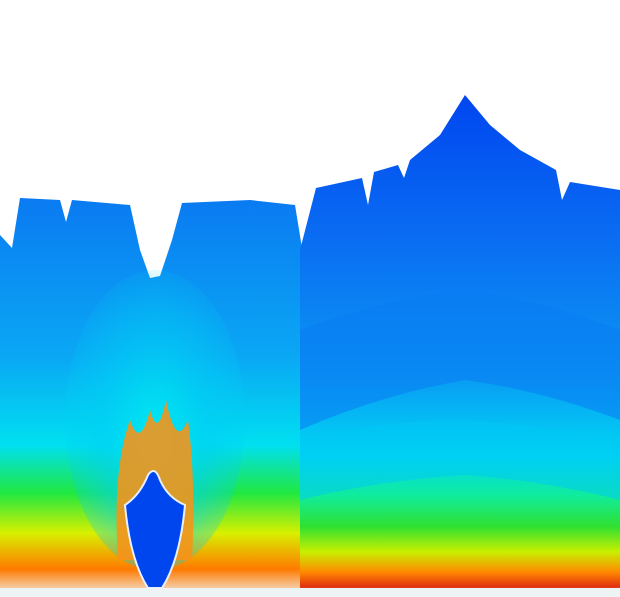 The image size is (620, 597). What do you see at coordinates (155, 420) in the screenshot?
I see `center-glow` at bounding box center [155, 420].